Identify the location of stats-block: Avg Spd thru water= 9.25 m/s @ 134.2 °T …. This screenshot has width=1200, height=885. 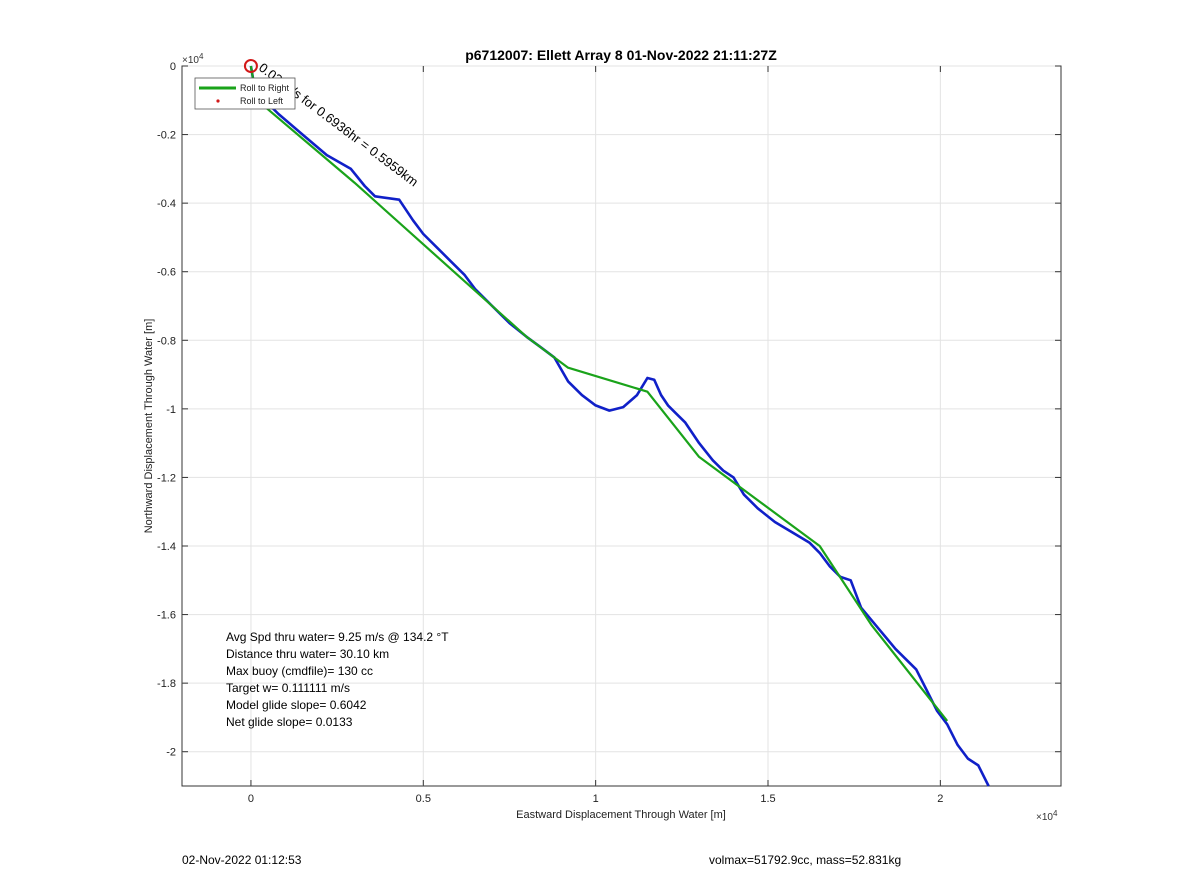
(337, 679).